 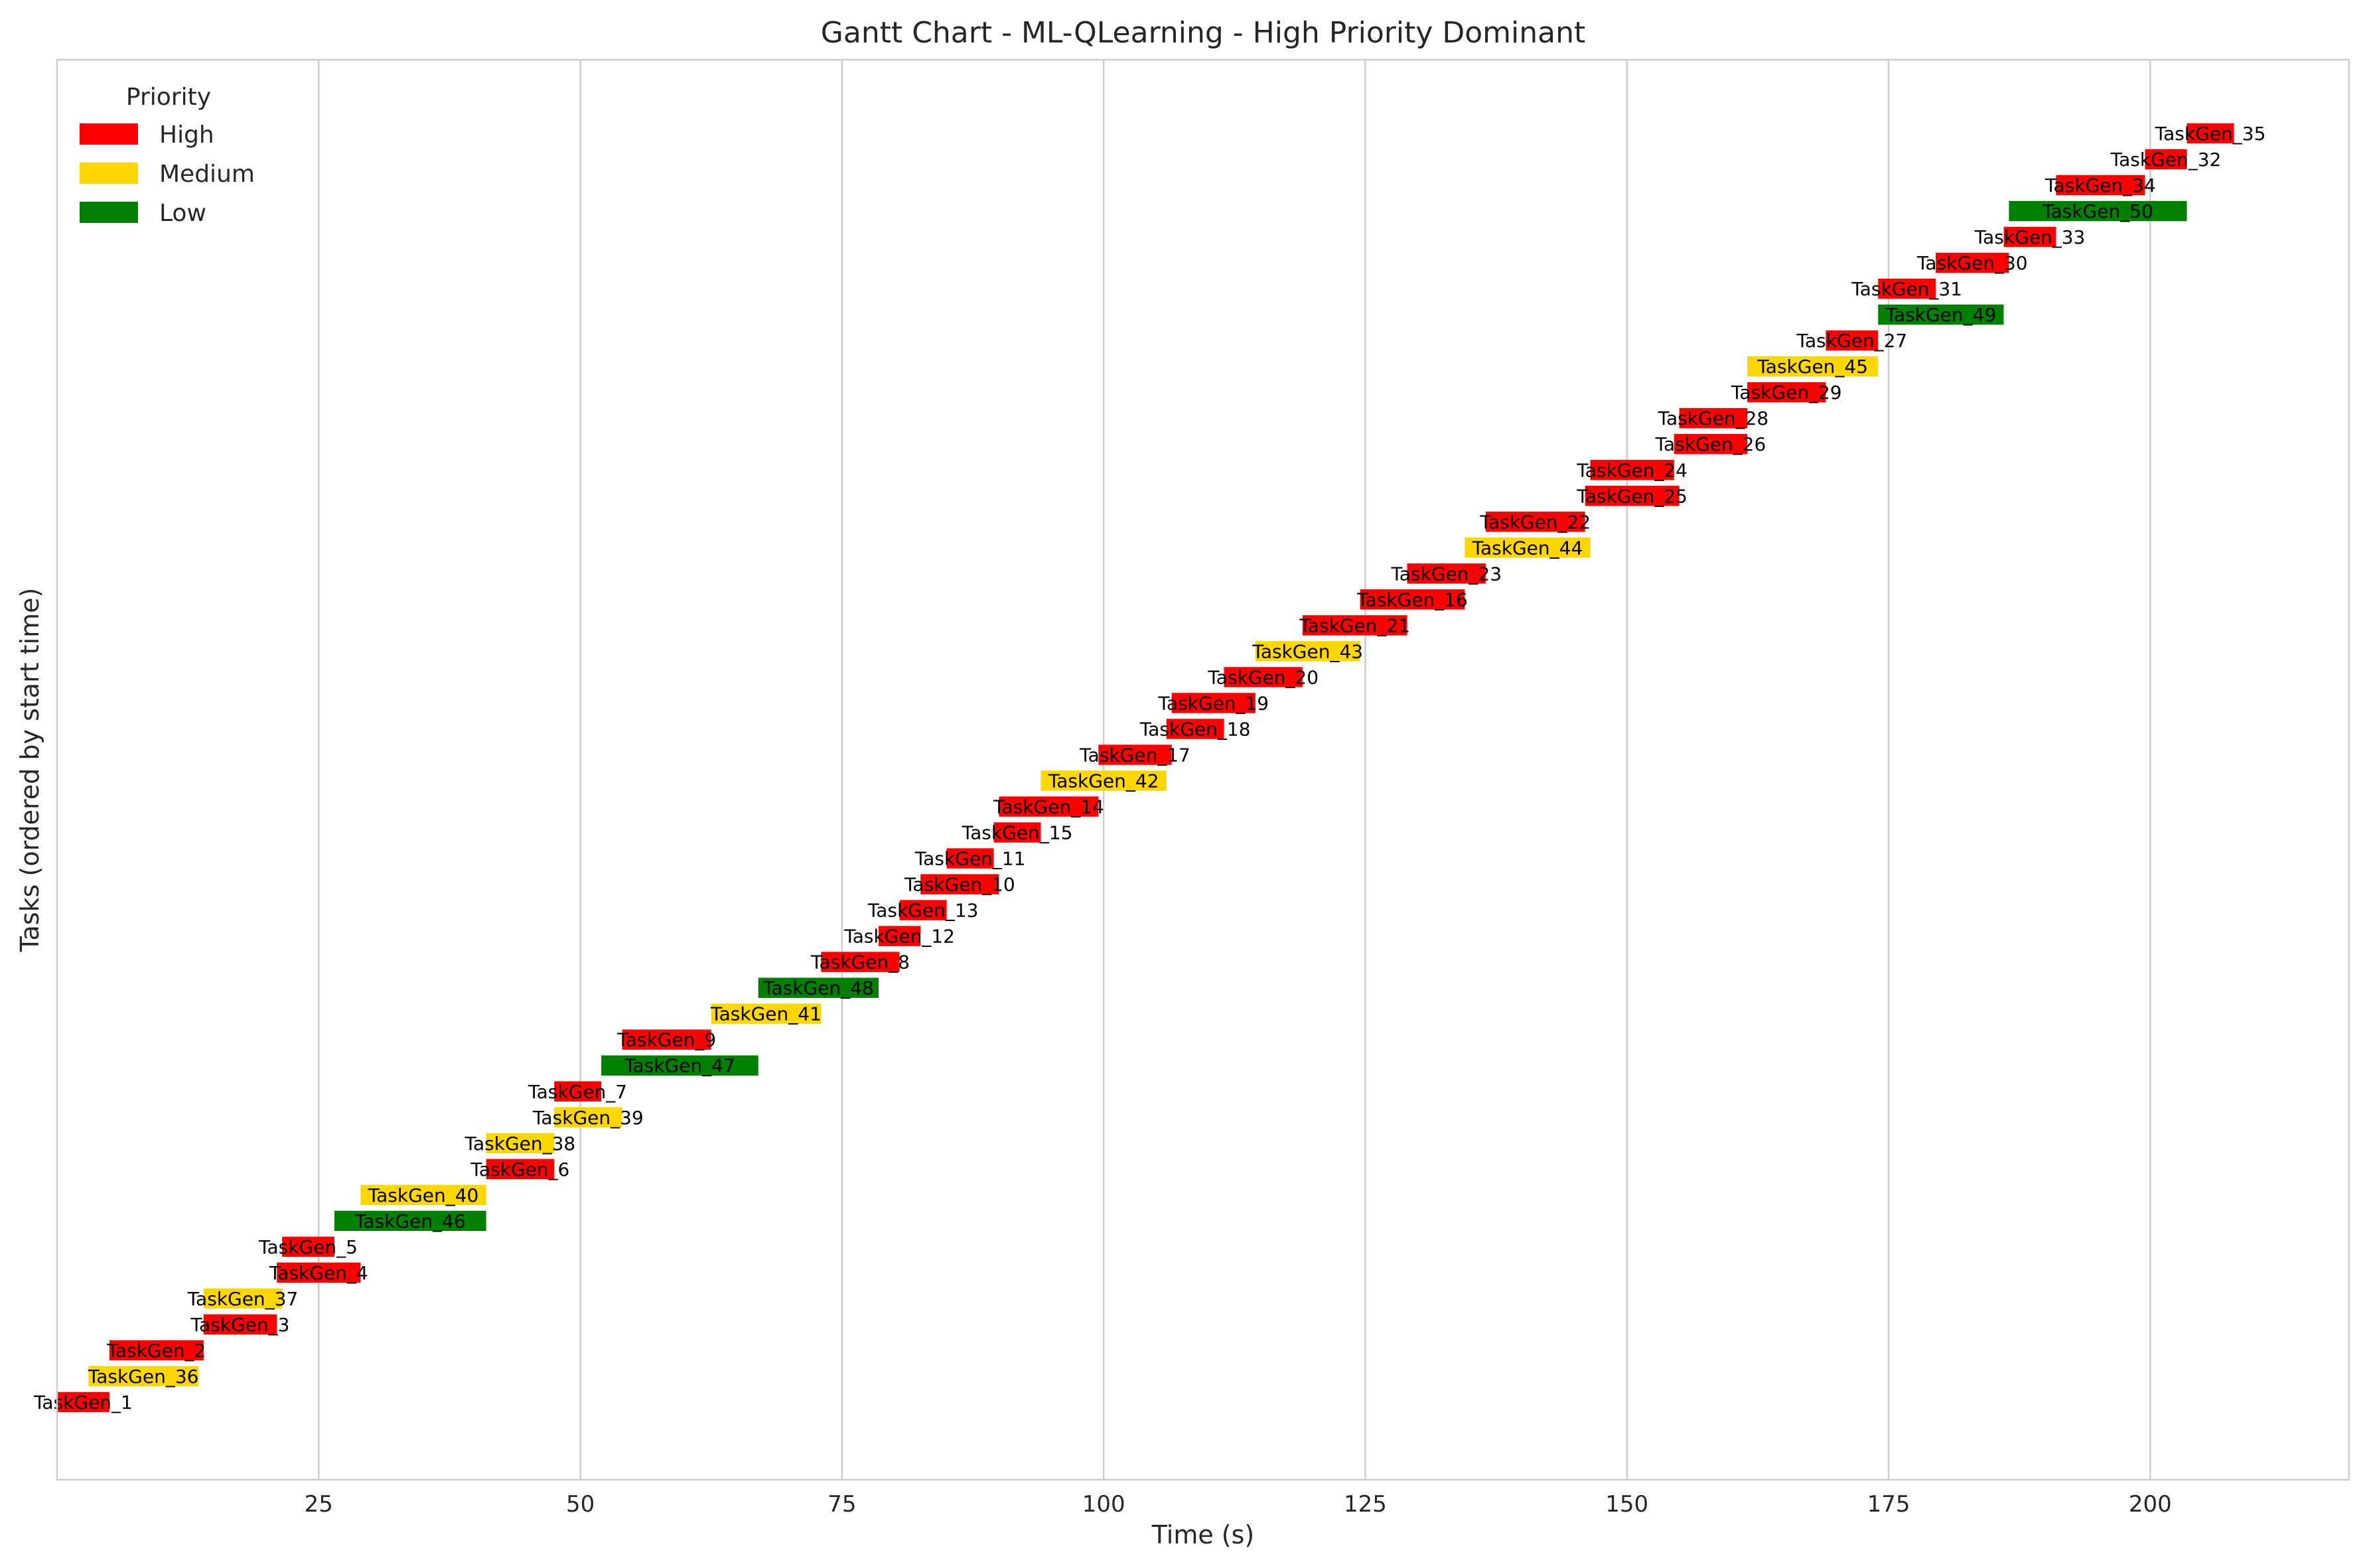 I want to click on task-label: TaskGen_24, so click(x=1631, y=470).